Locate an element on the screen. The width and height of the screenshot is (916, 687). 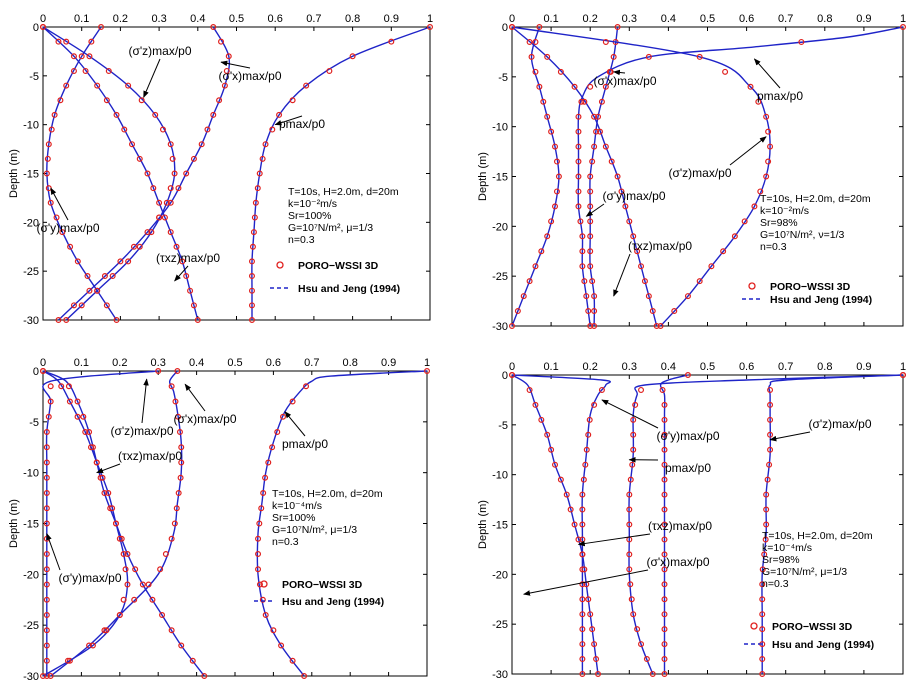
curve-label: (σ'z)max/p0 is located at coordinates (141, 431).